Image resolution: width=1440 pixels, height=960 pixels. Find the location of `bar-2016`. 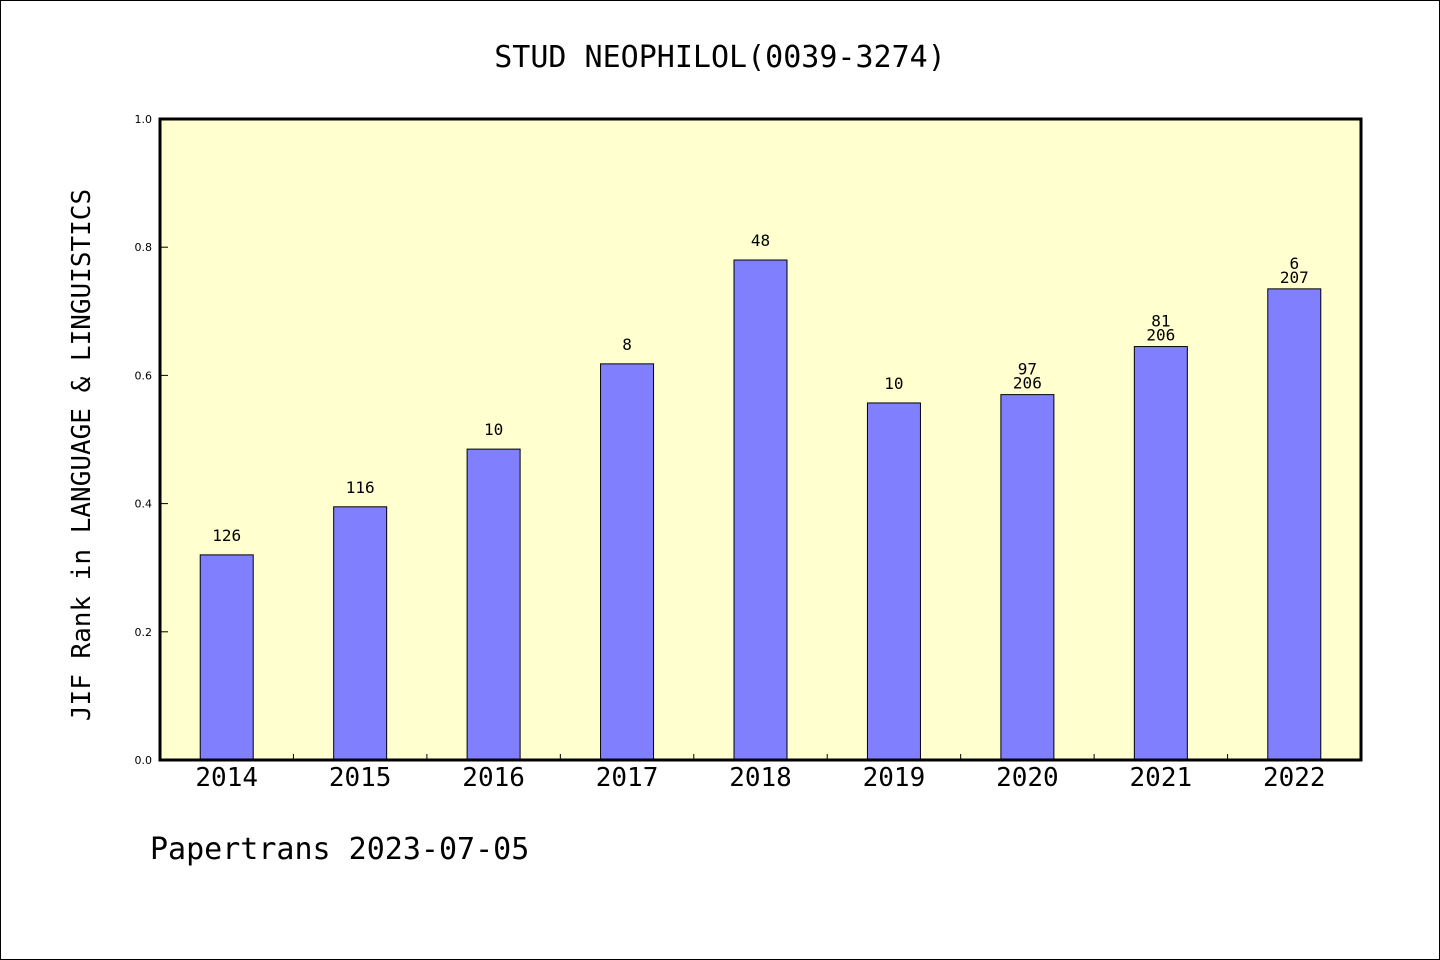

bar-2016 is located at coordinates (493, 604).